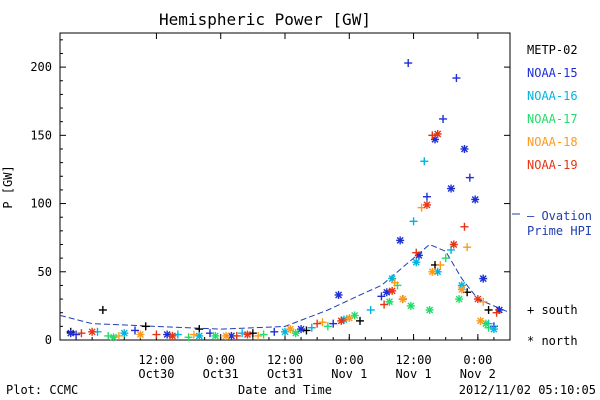 This screenshot has height=400, width=600. What do you see at coordinates (221, 374) in the screenshot?
I see `x-tick-label-date: Oct31` at bounding box center [221, 374].